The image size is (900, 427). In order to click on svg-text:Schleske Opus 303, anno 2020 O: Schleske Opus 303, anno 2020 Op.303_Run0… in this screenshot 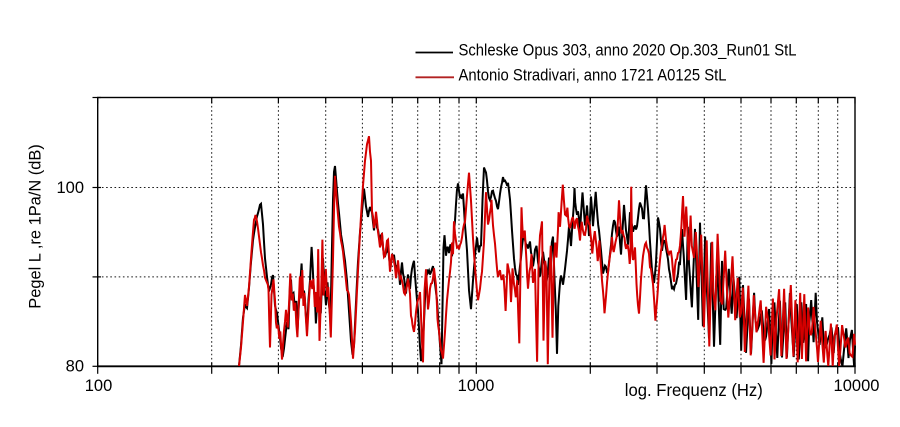, I will do `click(628, 49)`.